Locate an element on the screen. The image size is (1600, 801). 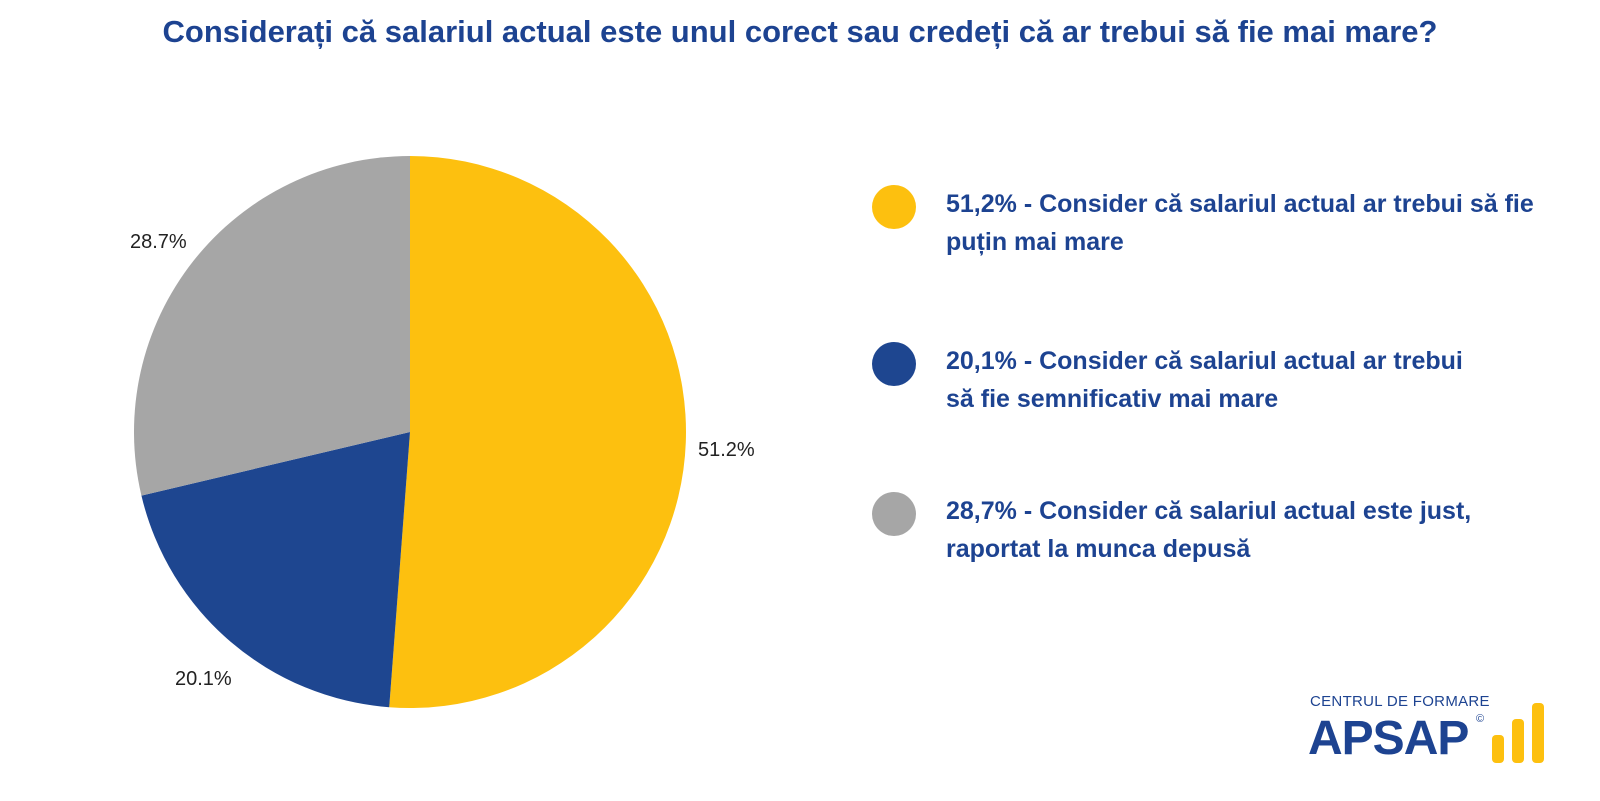
slice-label-2: 20.1% is located at coordinates (203, 679).